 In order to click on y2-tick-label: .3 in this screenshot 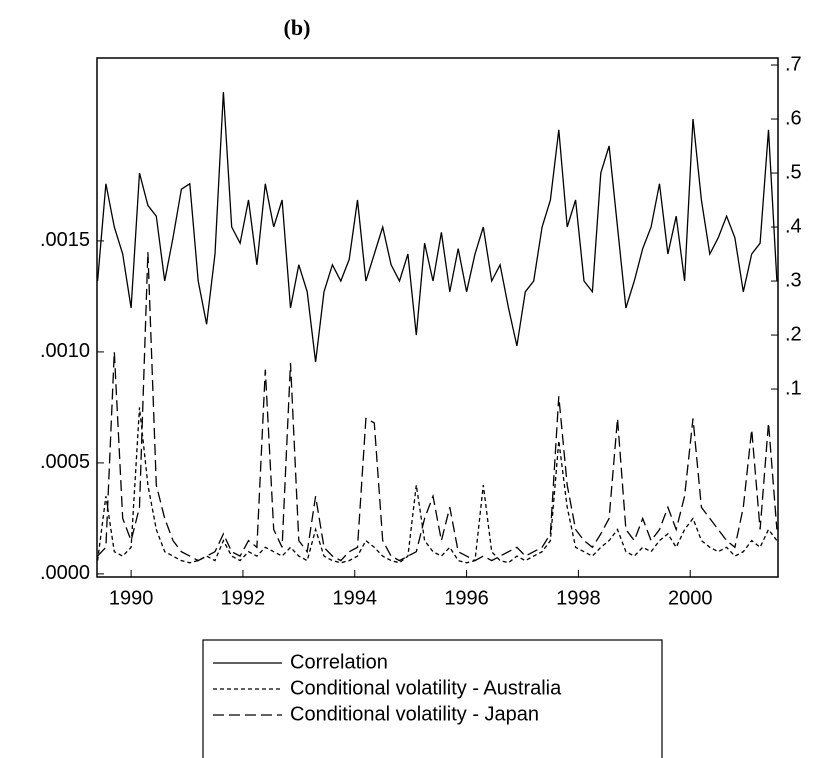, I will do `click(793, 280)`.